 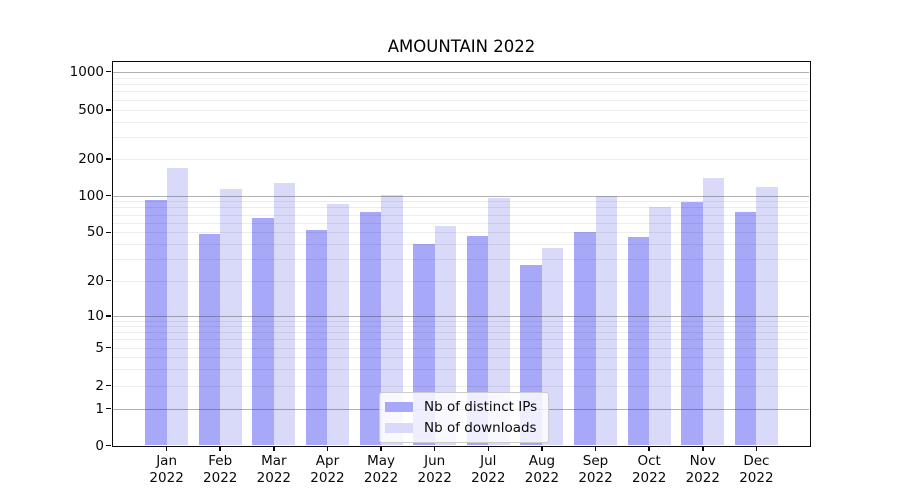 I want to click on bar-distinct-ips-oct, so click(x=638, y=341).